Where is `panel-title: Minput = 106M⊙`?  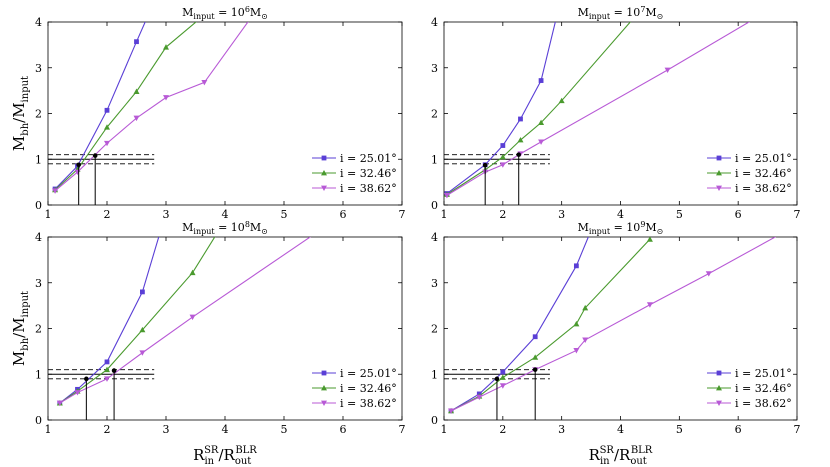
panel-title: Minput = 106M⊙ is located at coordinates (225, 13).